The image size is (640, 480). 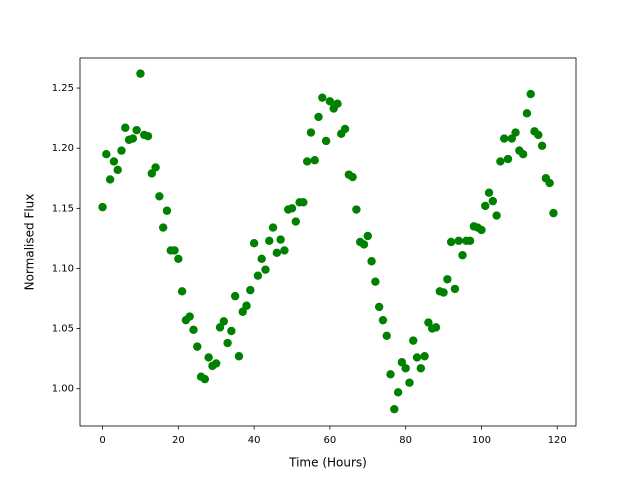 What do you see at coordinates (30, 242) in the screenshot?
I see `y-axis-label: Normalised Flux` at bounding box center [30, 242].